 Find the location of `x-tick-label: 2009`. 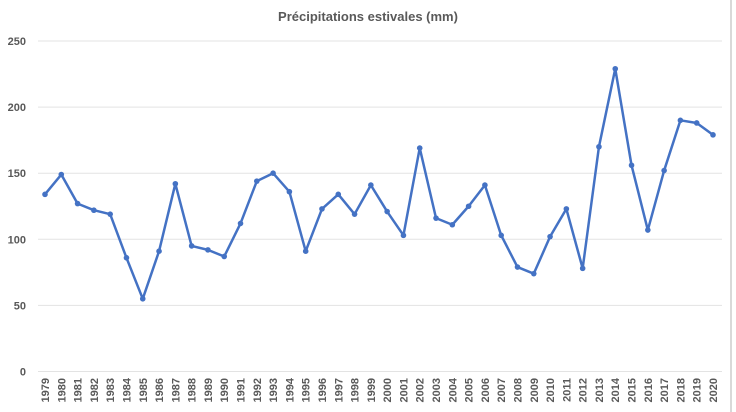

x-tick-label: 2009 is located at coordinates (535, 390).